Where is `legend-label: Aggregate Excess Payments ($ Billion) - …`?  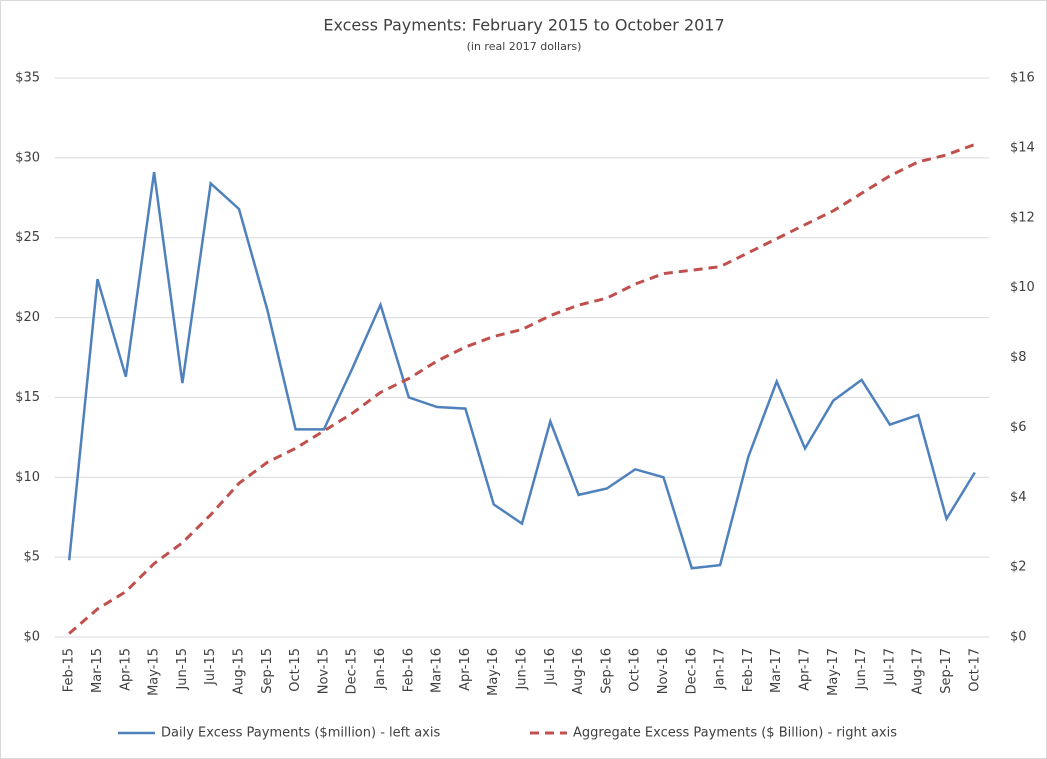 legend-label: Aggregate Excess Payments ($ Billion) - … is located at coordinates (735, 733).